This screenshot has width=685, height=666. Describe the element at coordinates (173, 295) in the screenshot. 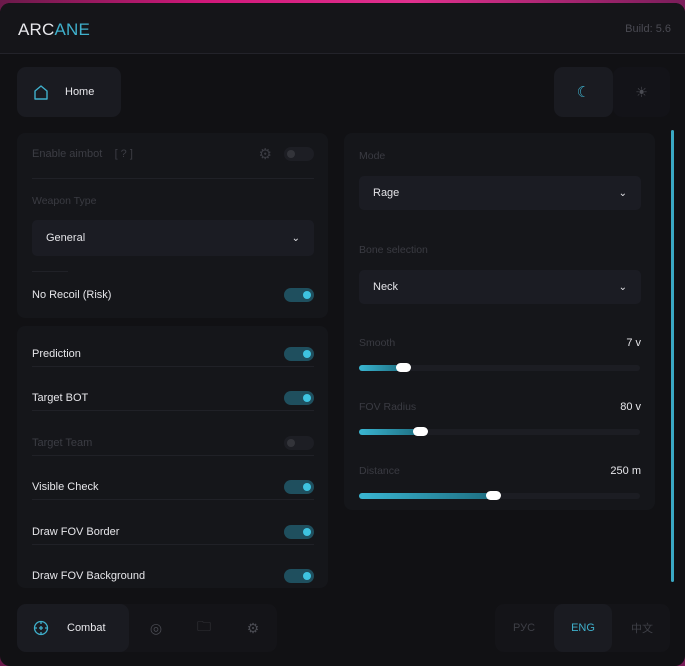

I see `no-recoil-row: No Recoil (Risk)` at that location.